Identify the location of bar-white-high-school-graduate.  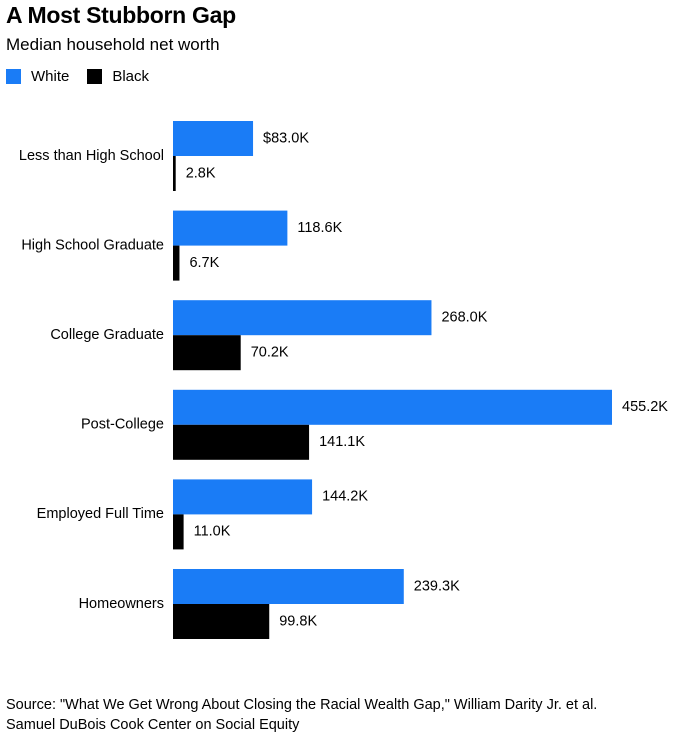
(230, 228).